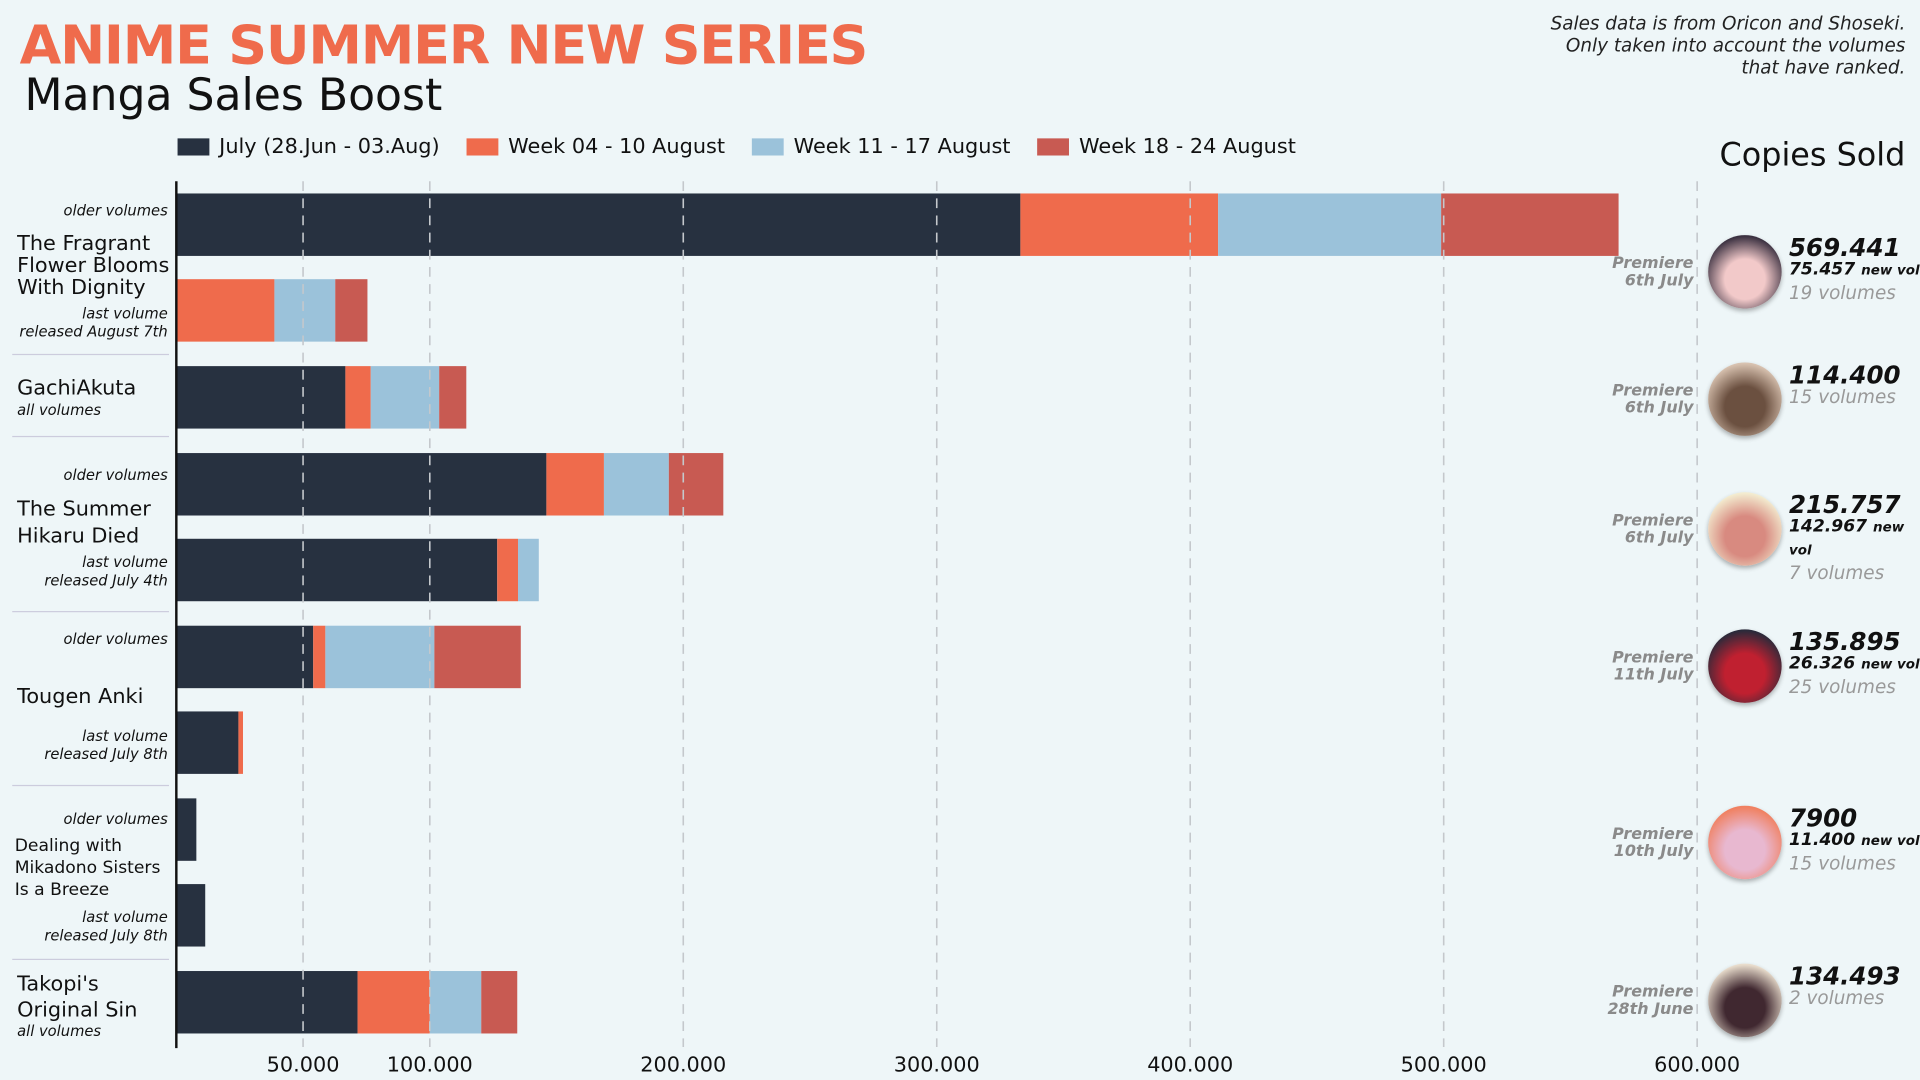  I want to click on total-copies: 134.493, so click(1844, 976).